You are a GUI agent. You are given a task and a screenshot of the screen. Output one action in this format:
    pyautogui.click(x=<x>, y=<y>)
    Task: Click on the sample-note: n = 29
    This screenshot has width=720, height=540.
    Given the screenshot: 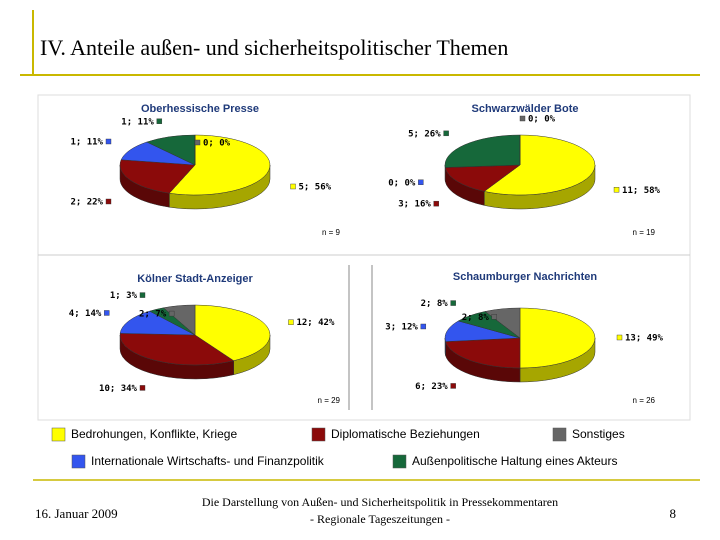 What is the action you would take?
    pyautogui.click(x=329, y=400)
    